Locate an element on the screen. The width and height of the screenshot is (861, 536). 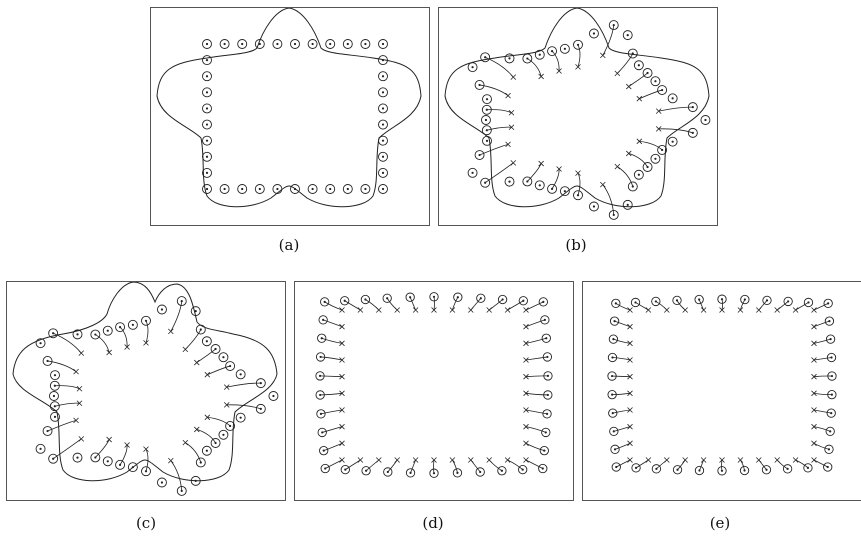
panel-b-drawing is located at coordinates (577, 114).